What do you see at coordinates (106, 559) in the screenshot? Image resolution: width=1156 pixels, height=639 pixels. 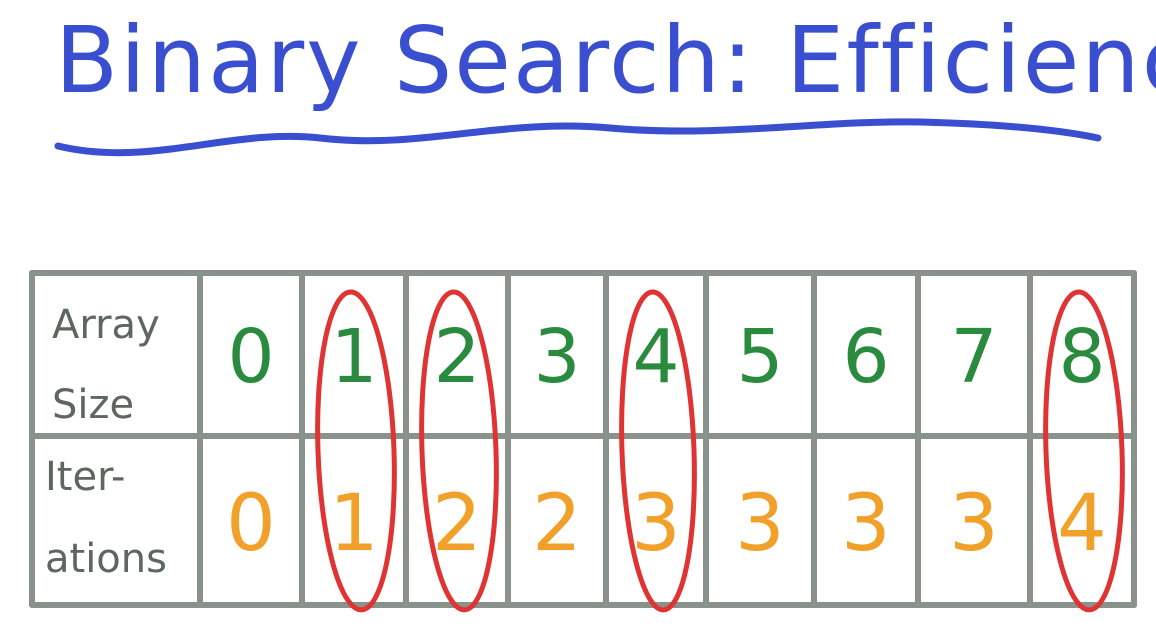 I see `row-label-iterations-line2: ations` at bounding box center [106, 559].